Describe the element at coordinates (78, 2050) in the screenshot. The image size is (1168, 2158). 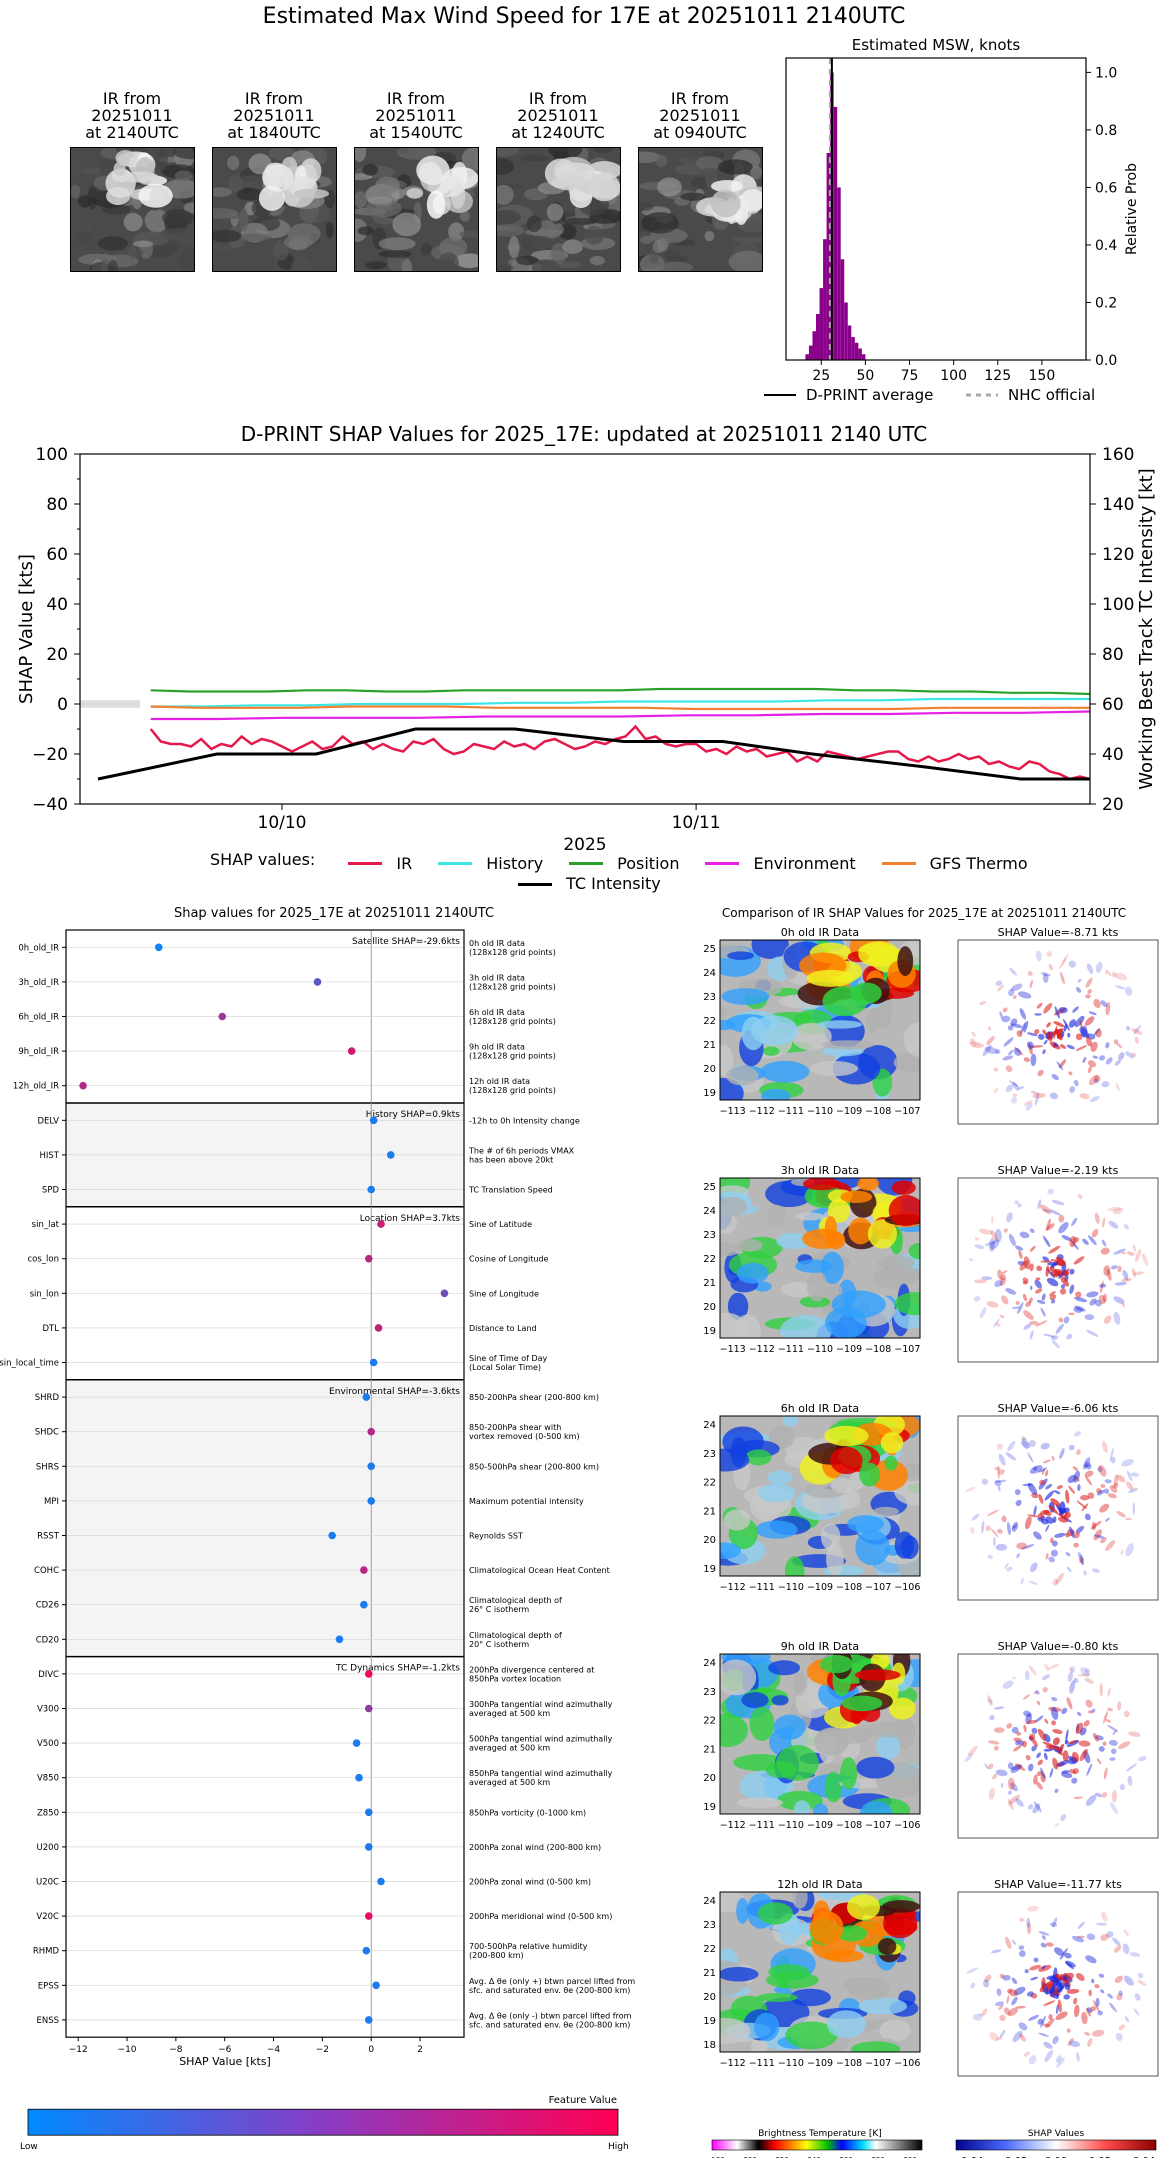
I see `feature-xtick-label: −12` at that location.